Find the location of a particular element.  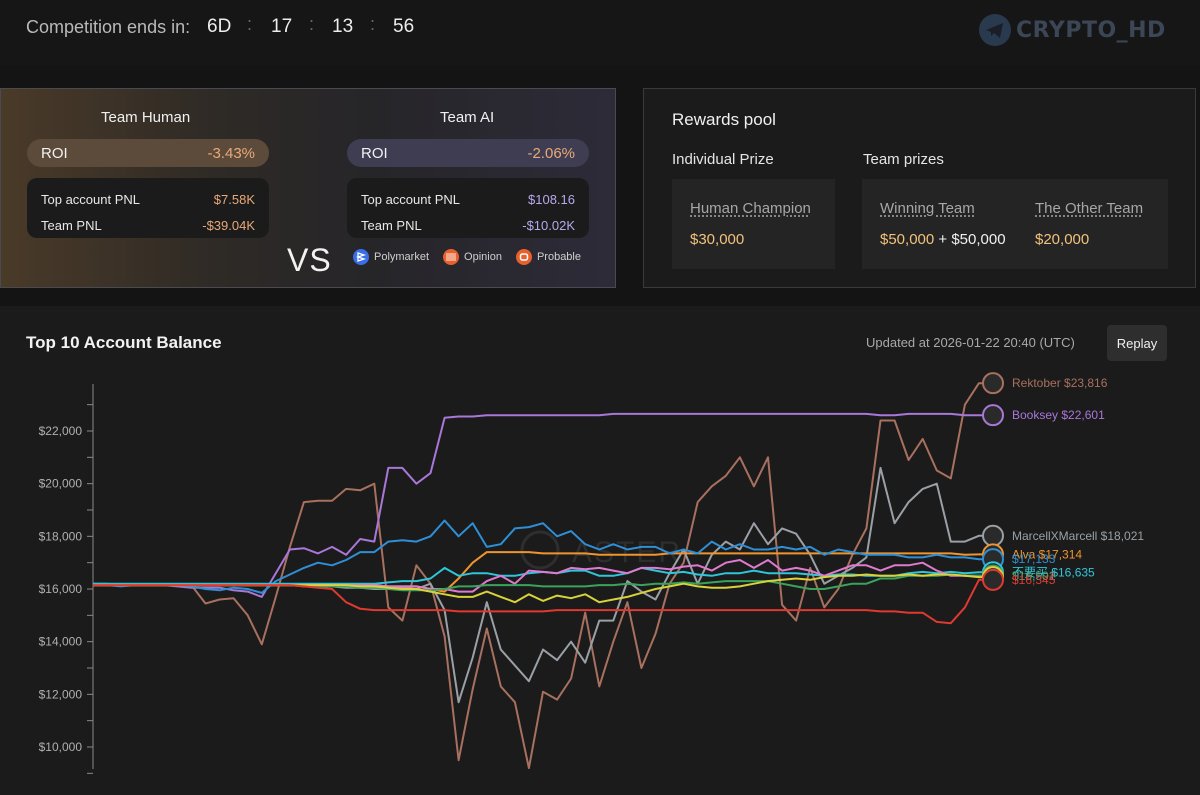

series-end-label: Alva $17,314 is located at coordinates (1047, 554).